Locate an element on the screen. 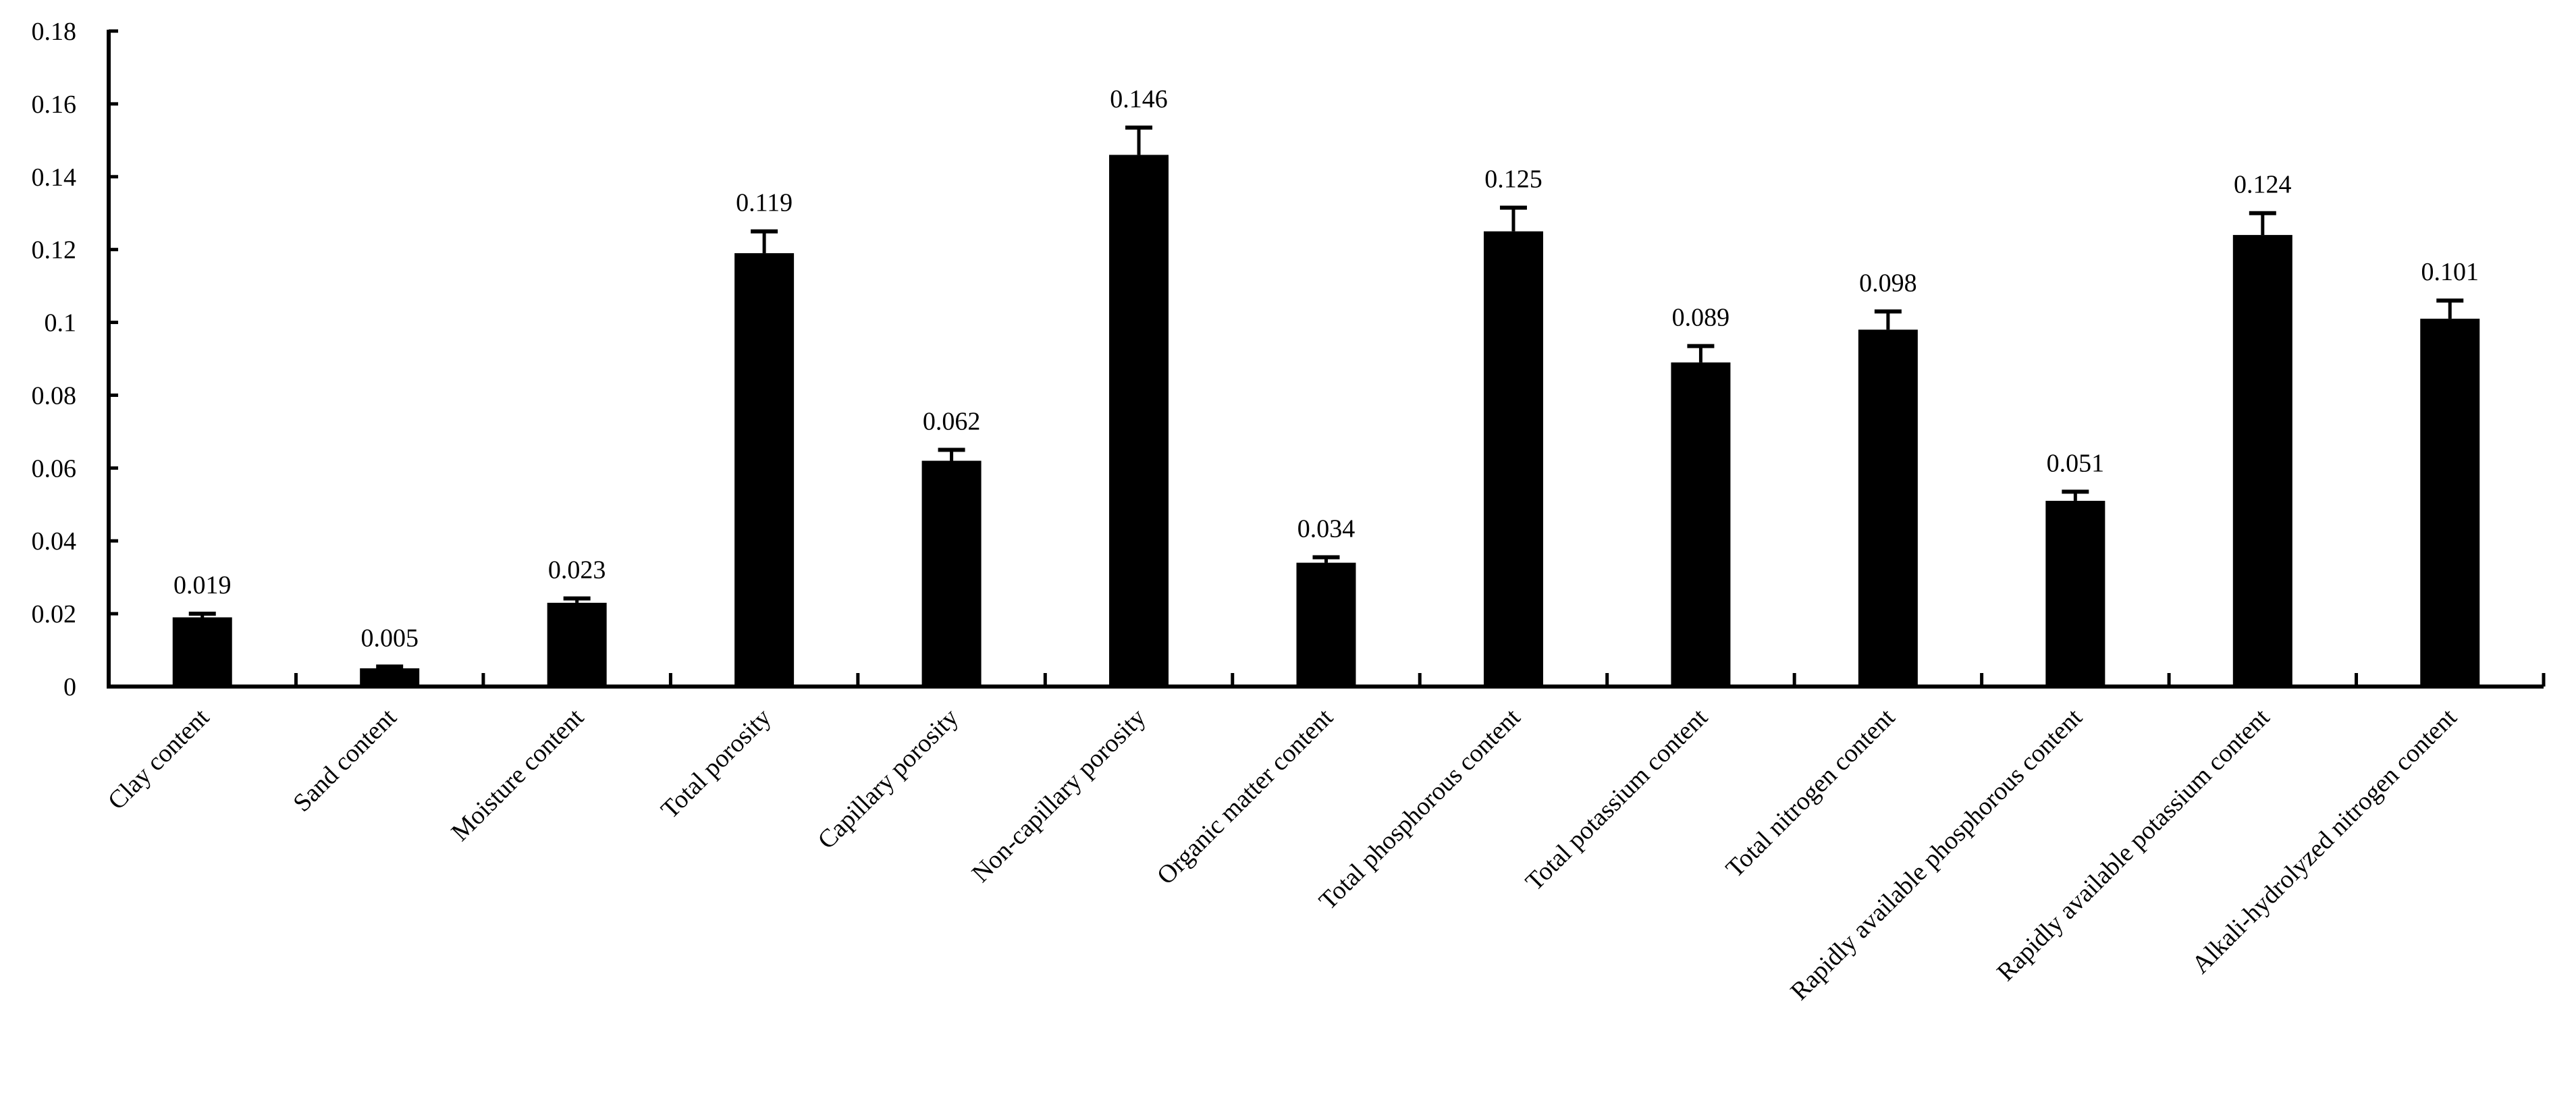 This screenshot has height=1099, width=2576. data-label: 0.062 is located at coordinates (952, 421).